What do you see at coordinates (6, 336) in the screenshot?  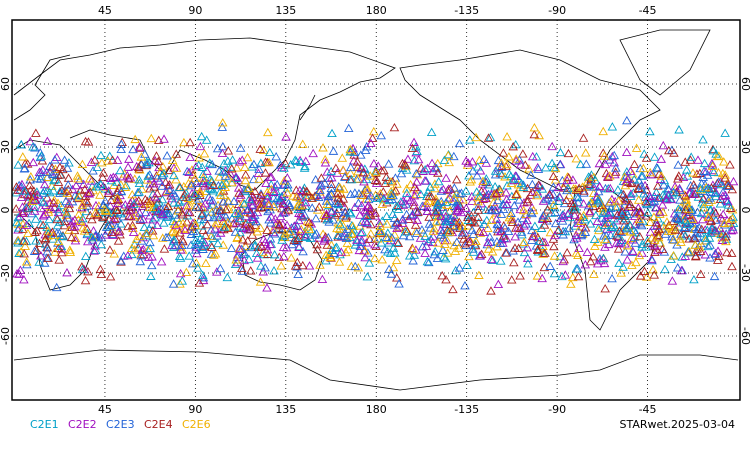 I see `left-lat-label: -60` at bounding box center [6, 336].